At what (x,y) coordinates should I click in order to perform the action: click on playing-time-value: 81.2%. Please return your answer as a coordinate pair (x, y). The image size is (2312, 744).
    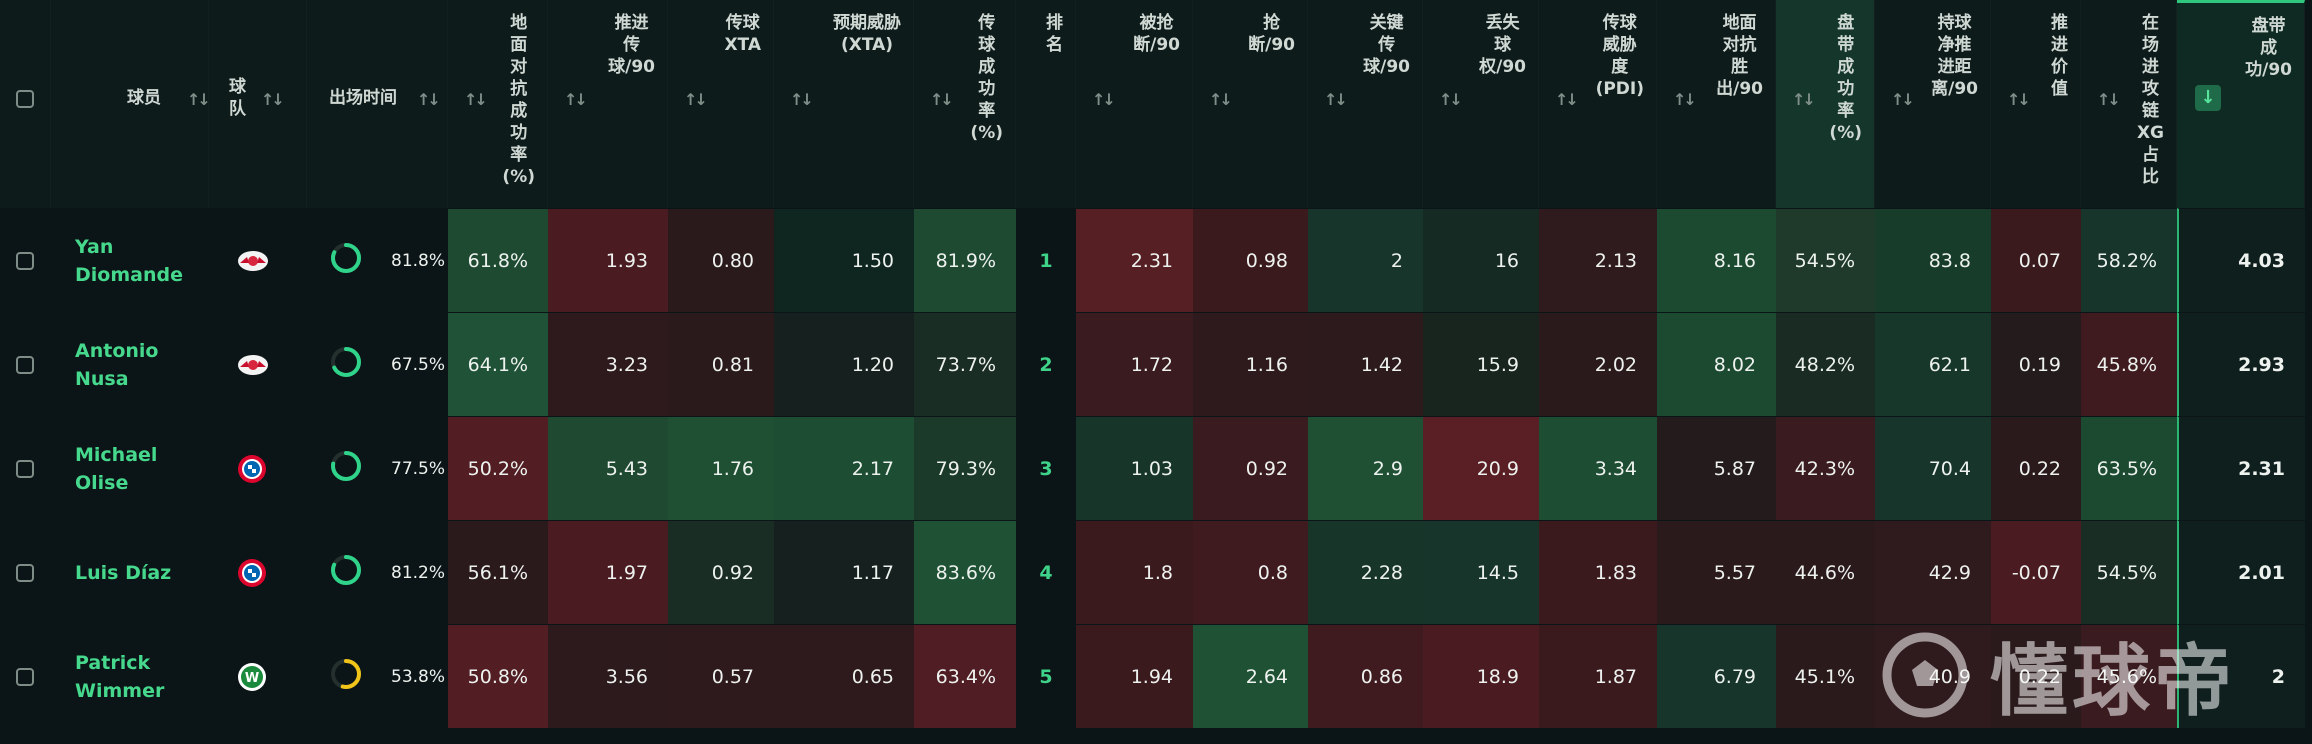
    Looking at the image, I should click on (418, 572).